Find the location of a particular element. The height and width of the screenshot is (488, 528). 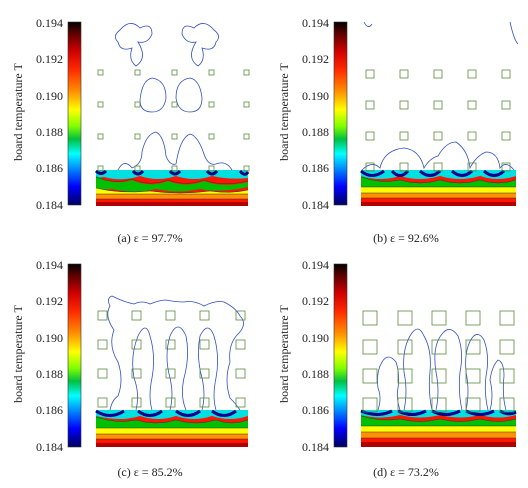

panel-caption: (a) ε = 97.7% is located at coordinates (149, 238).